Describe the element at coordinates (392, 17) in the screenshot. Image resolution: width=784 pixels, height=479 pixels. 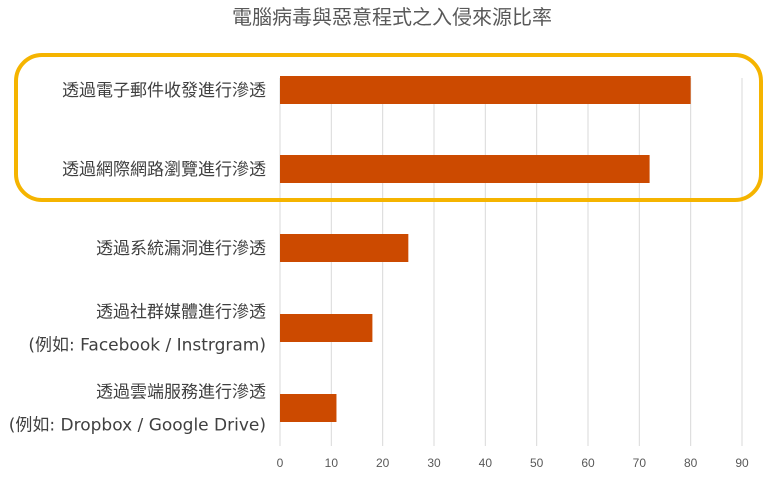
I see `chart-title: 電腦病毒與惡意程式之入侵來源比率` at that location.